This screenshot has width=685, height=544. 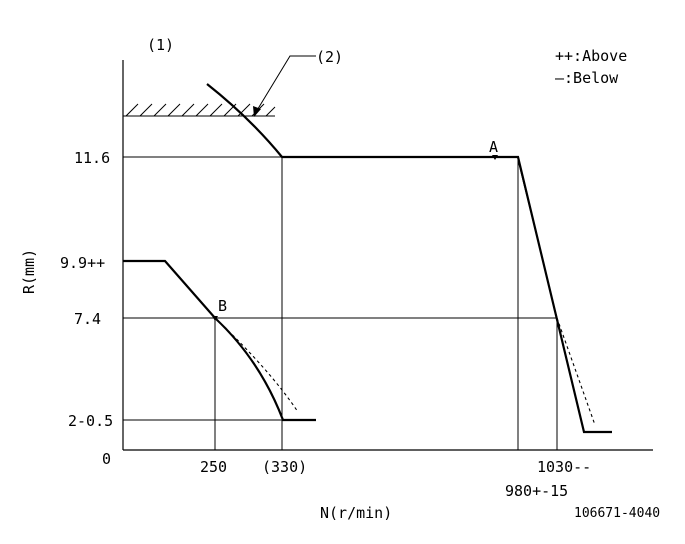 I want to click on y-tick-9-9: 9.9++, so click(x=82, y=263).